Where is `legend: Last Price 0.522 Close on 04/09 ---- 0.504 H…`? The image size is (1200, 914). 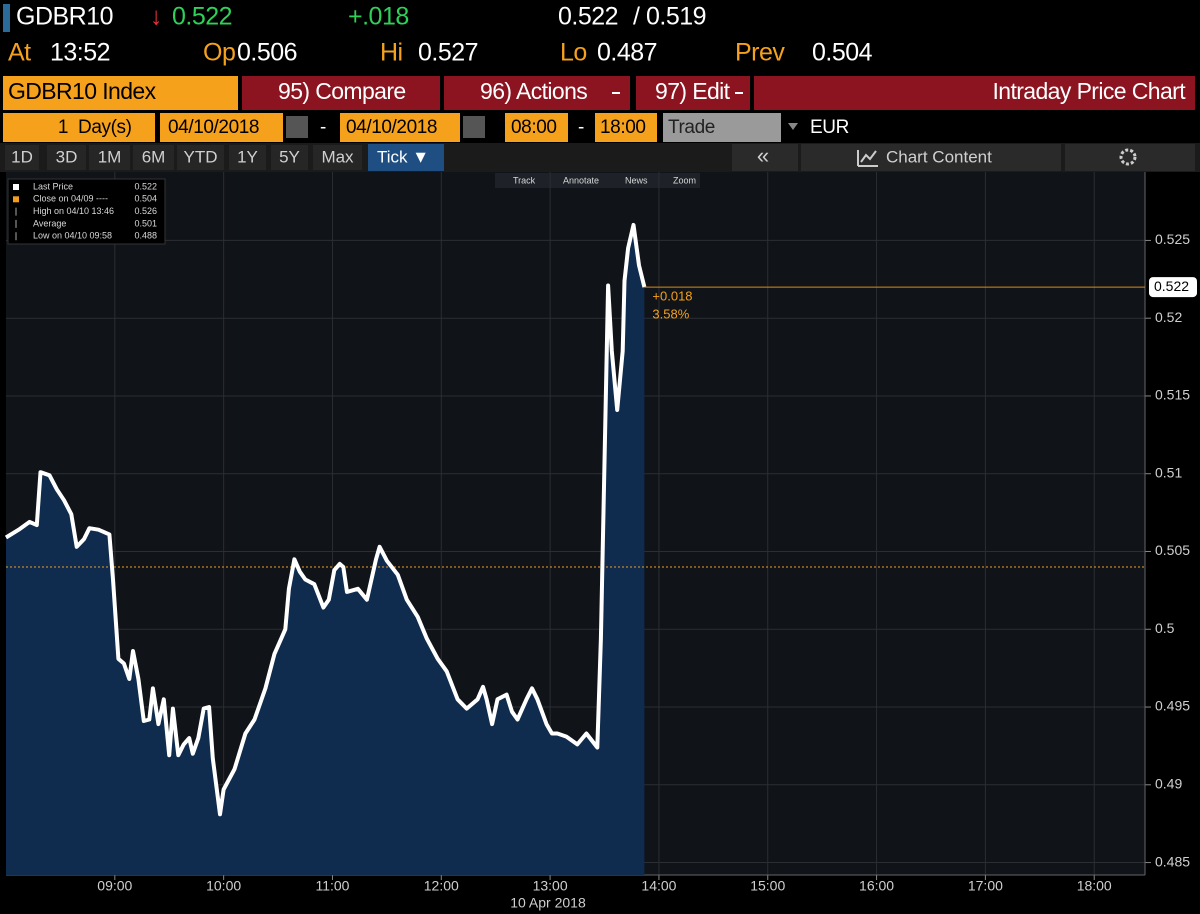
legend: Last Price 0.522 Close on 04/09 ---- 0.504 H… is located at coordinates (85, 211).